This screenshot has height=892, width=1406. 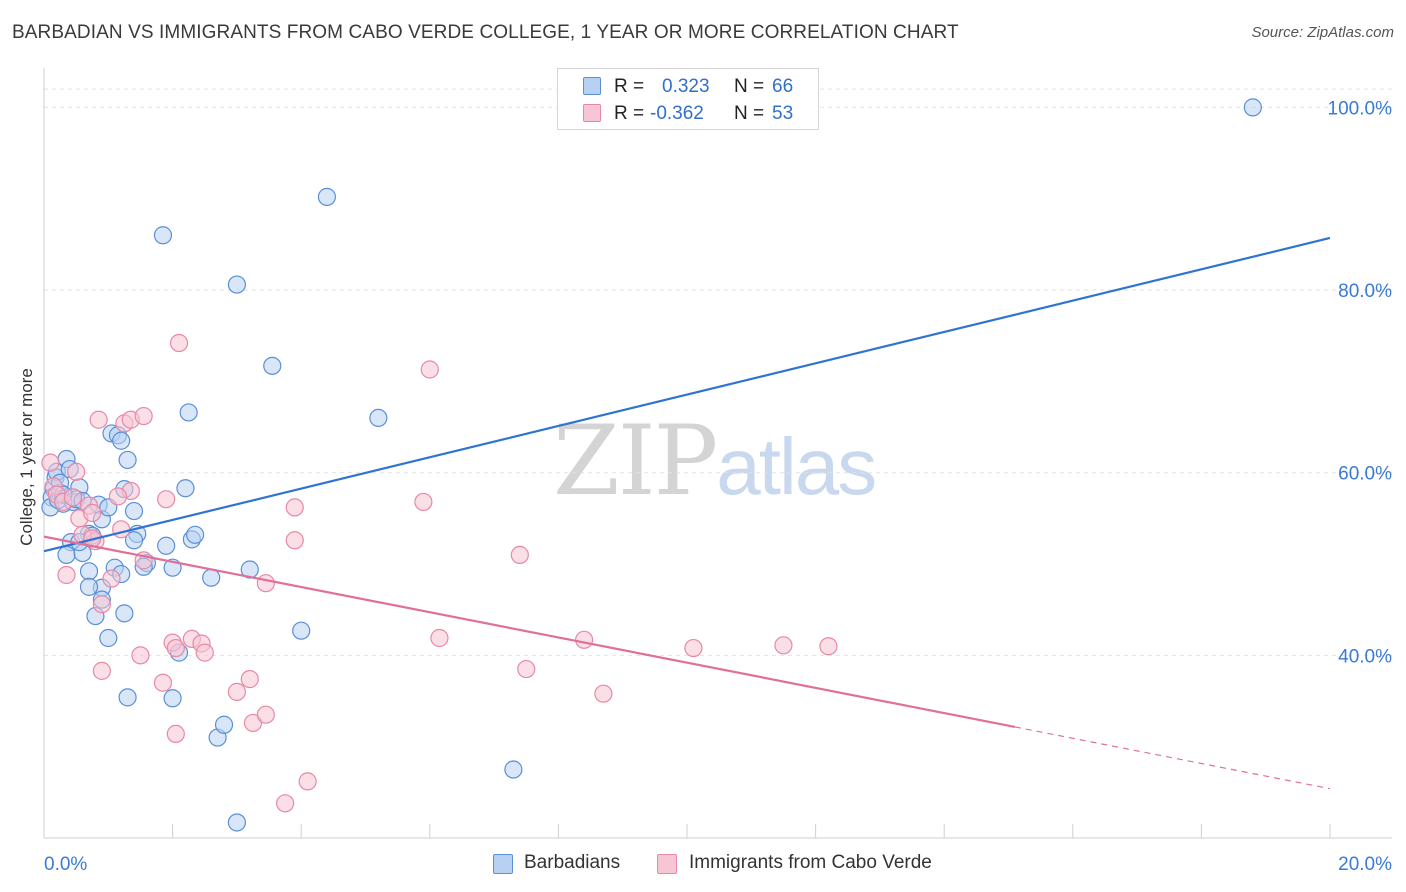 I want to click on legend-swatch-blue, so click(x=592, y=86).